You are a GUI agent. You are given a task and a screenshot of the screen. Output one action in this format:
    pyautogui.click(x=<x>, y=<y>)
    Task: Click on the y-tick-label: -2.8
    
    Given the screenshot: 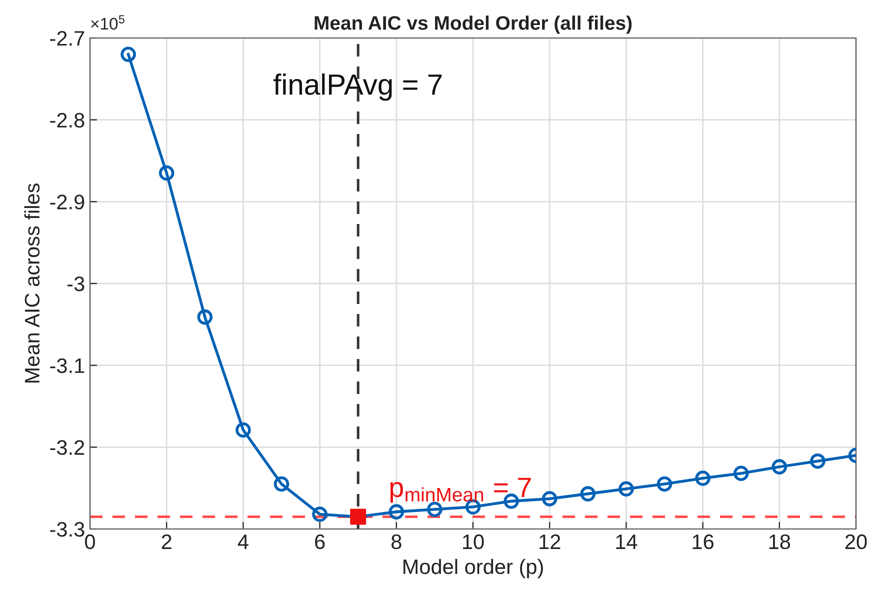 What is the action you would take?
    pyautogui.click(x=67, y=120)
    